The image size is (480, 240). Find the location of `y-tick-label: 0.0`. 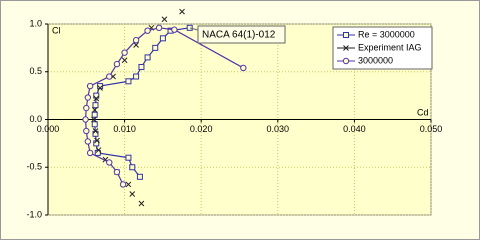

y-tick-label: 0.0 is located at coordinates (35, 119).